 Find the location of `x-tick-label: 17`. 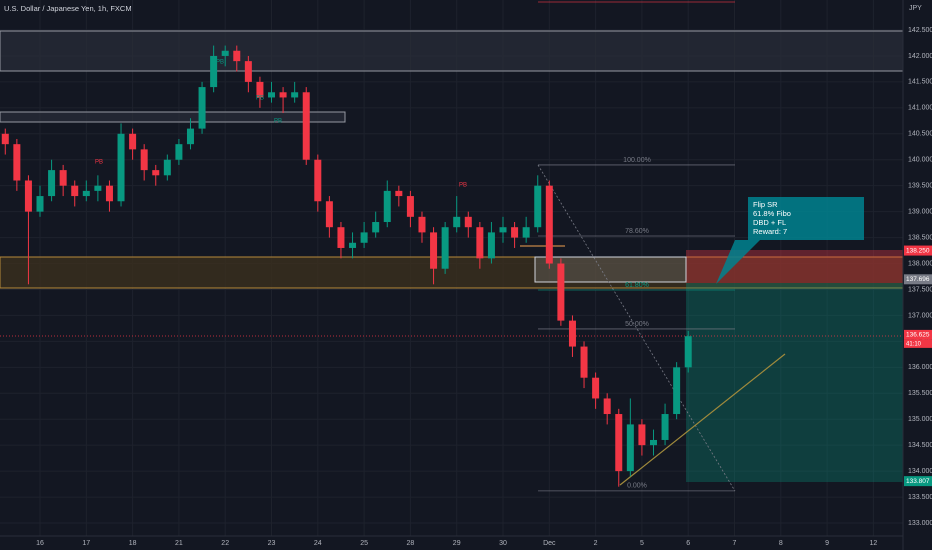

x-tick-label: 17 is located at coordinates (86, 543).